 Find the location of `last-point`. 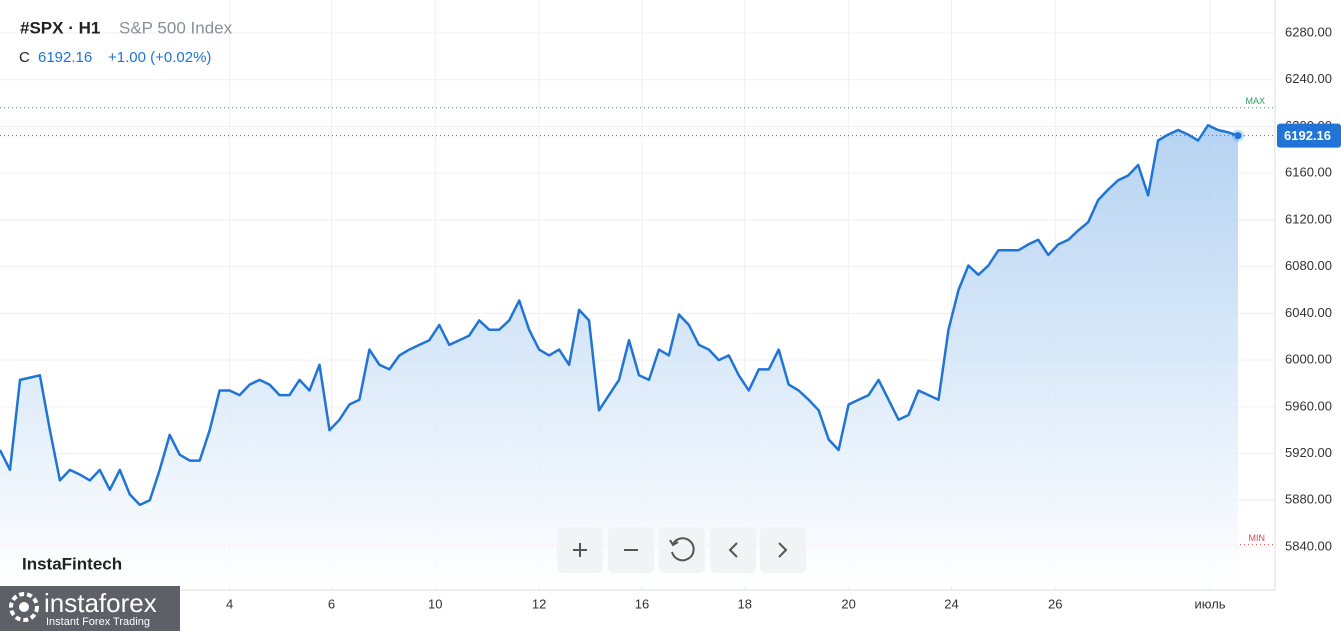

last-point is located at coordinates (1238, 136).